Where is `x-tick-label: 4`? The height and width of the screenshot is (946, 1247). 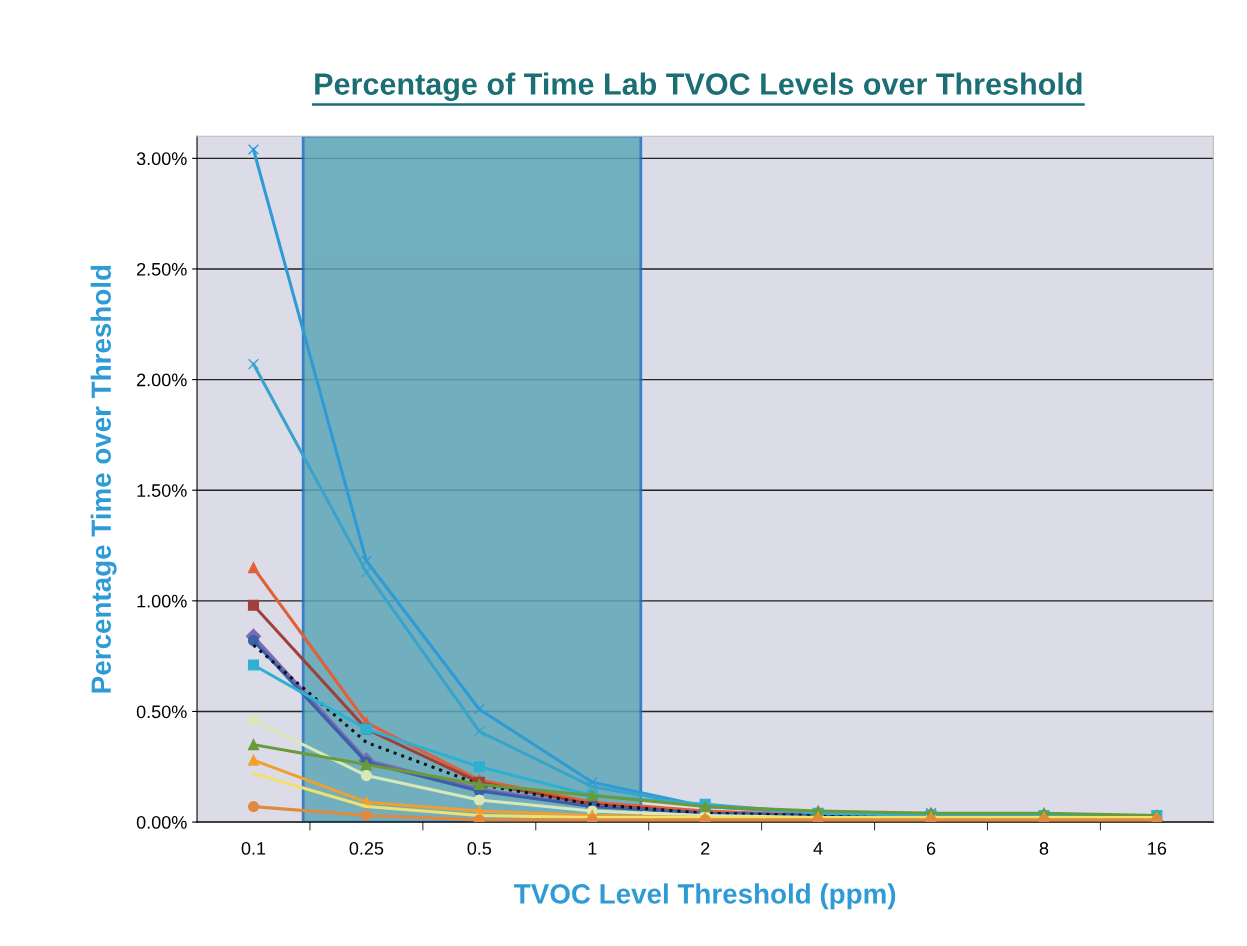 x-tick-label: 4 is located at coordinates (818, 848).